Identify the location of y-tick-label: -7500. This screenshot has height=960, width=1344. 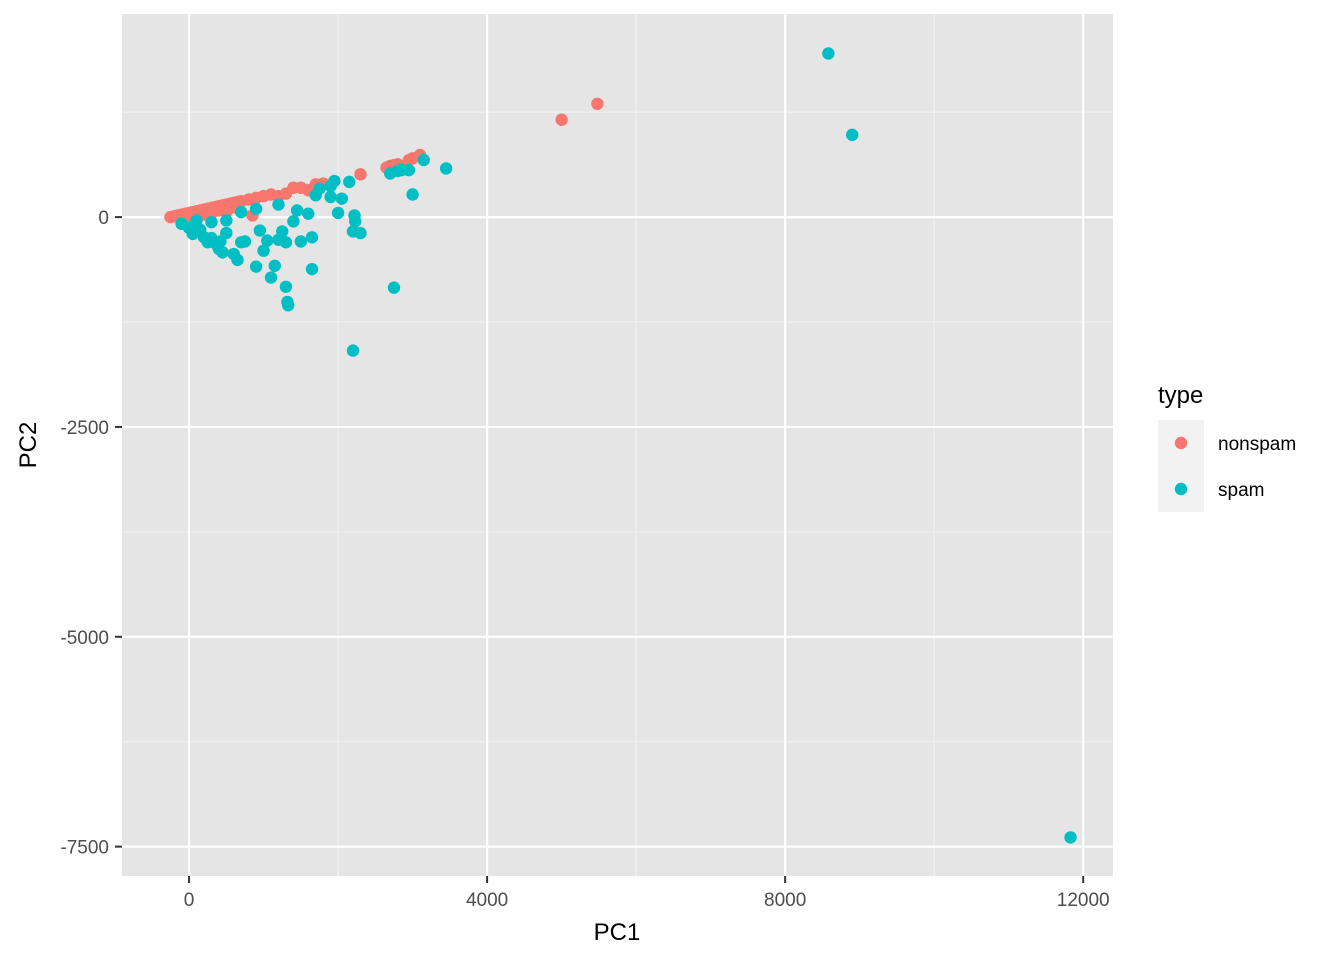
(84, 848).